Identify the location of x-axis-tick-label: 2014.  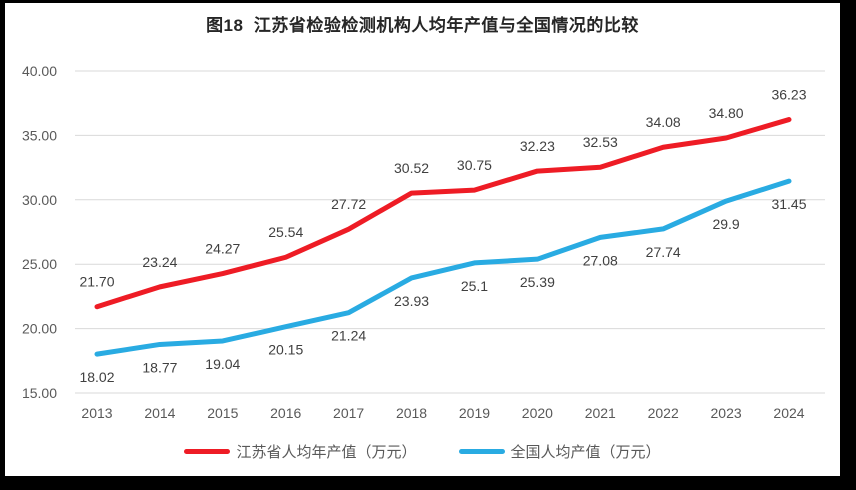
(159, 413).